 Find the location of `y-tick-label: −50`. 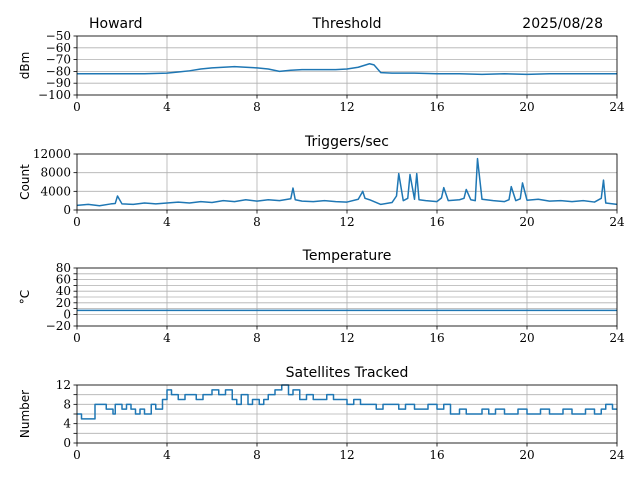

y-tick-label: −50 is located at coordinates (58, 36).